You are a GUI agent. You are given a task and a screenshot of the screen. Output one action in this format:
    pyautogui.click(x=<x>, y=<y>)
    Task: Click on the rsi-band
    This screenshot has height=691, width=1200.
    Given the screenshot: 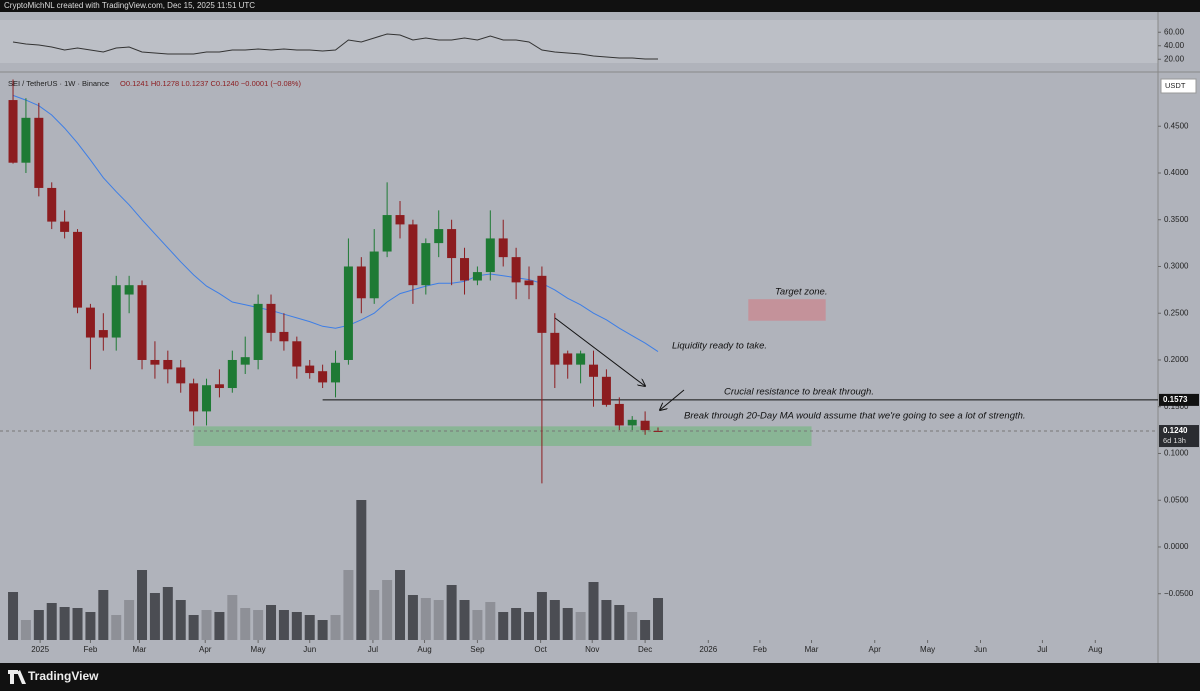 What is the action you would take?
    pyautogui.click(x=579, y=41)
    